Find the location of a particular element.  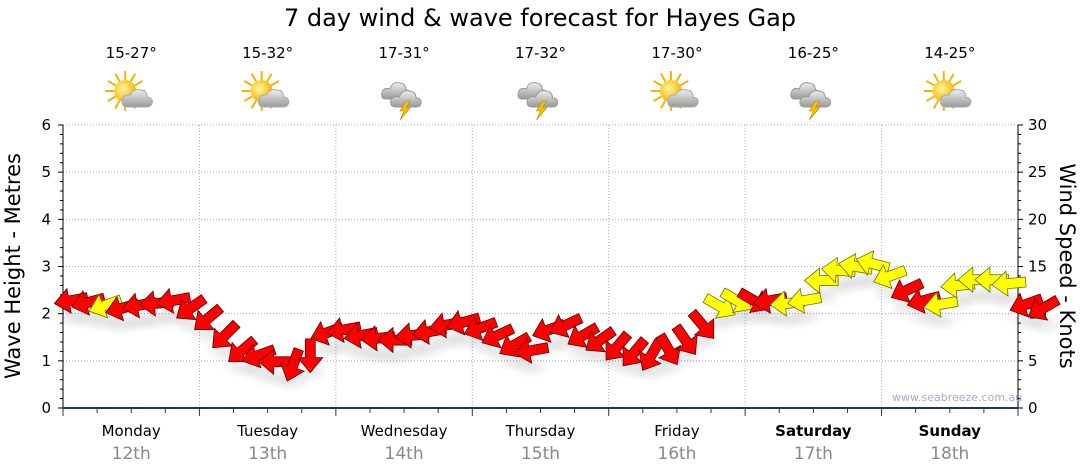

right-tick-label: 5 is located at coordinates (1033, 361).